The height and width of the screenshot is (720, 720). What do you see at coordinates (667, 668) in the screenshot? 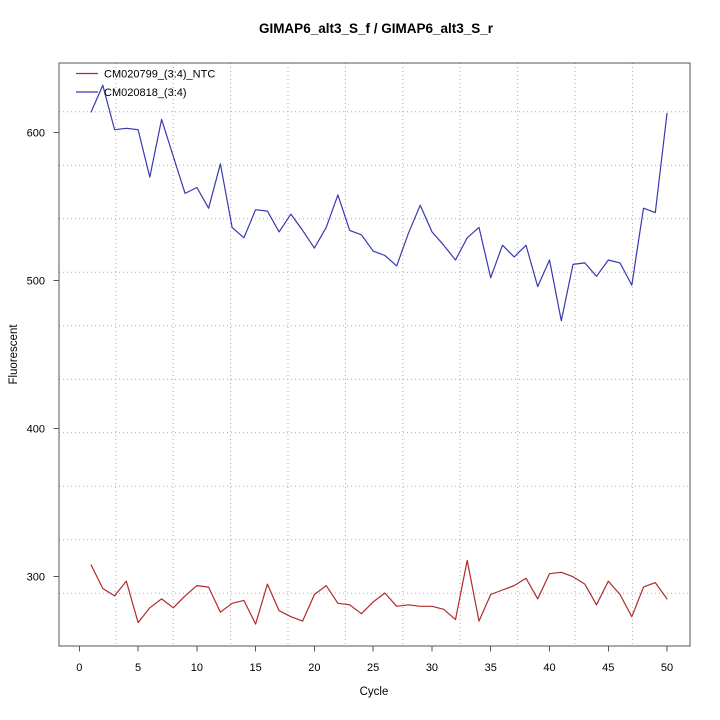
I see `x-tick-label: 50` at bounding box center [667, 668].